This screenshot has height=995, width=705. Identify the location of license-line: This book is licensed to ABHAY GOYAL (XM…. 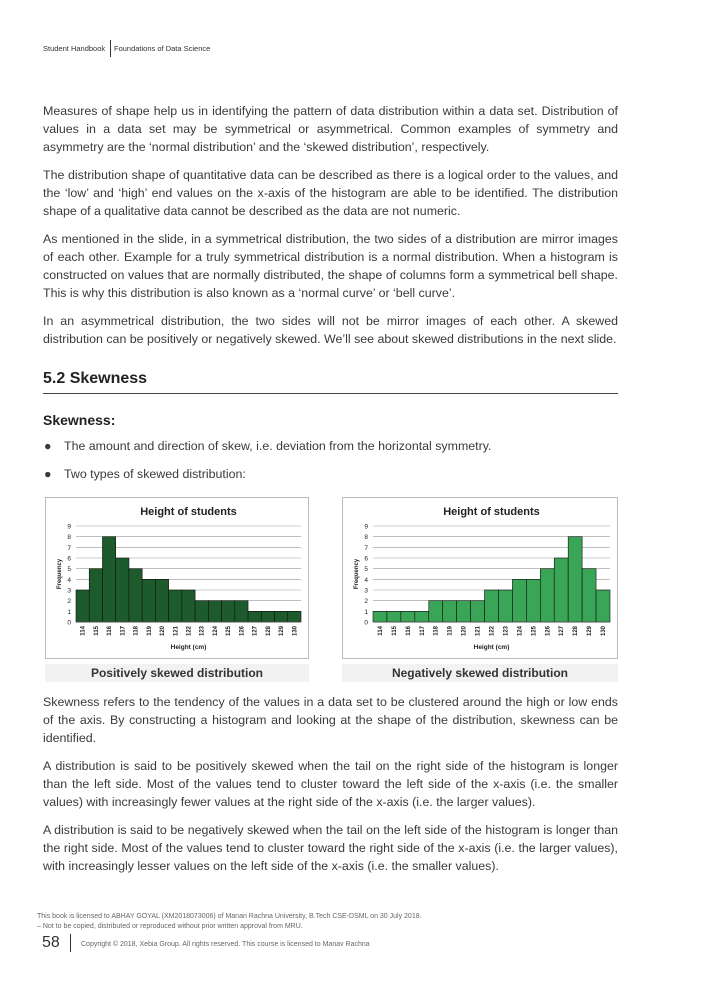
(229, 916).